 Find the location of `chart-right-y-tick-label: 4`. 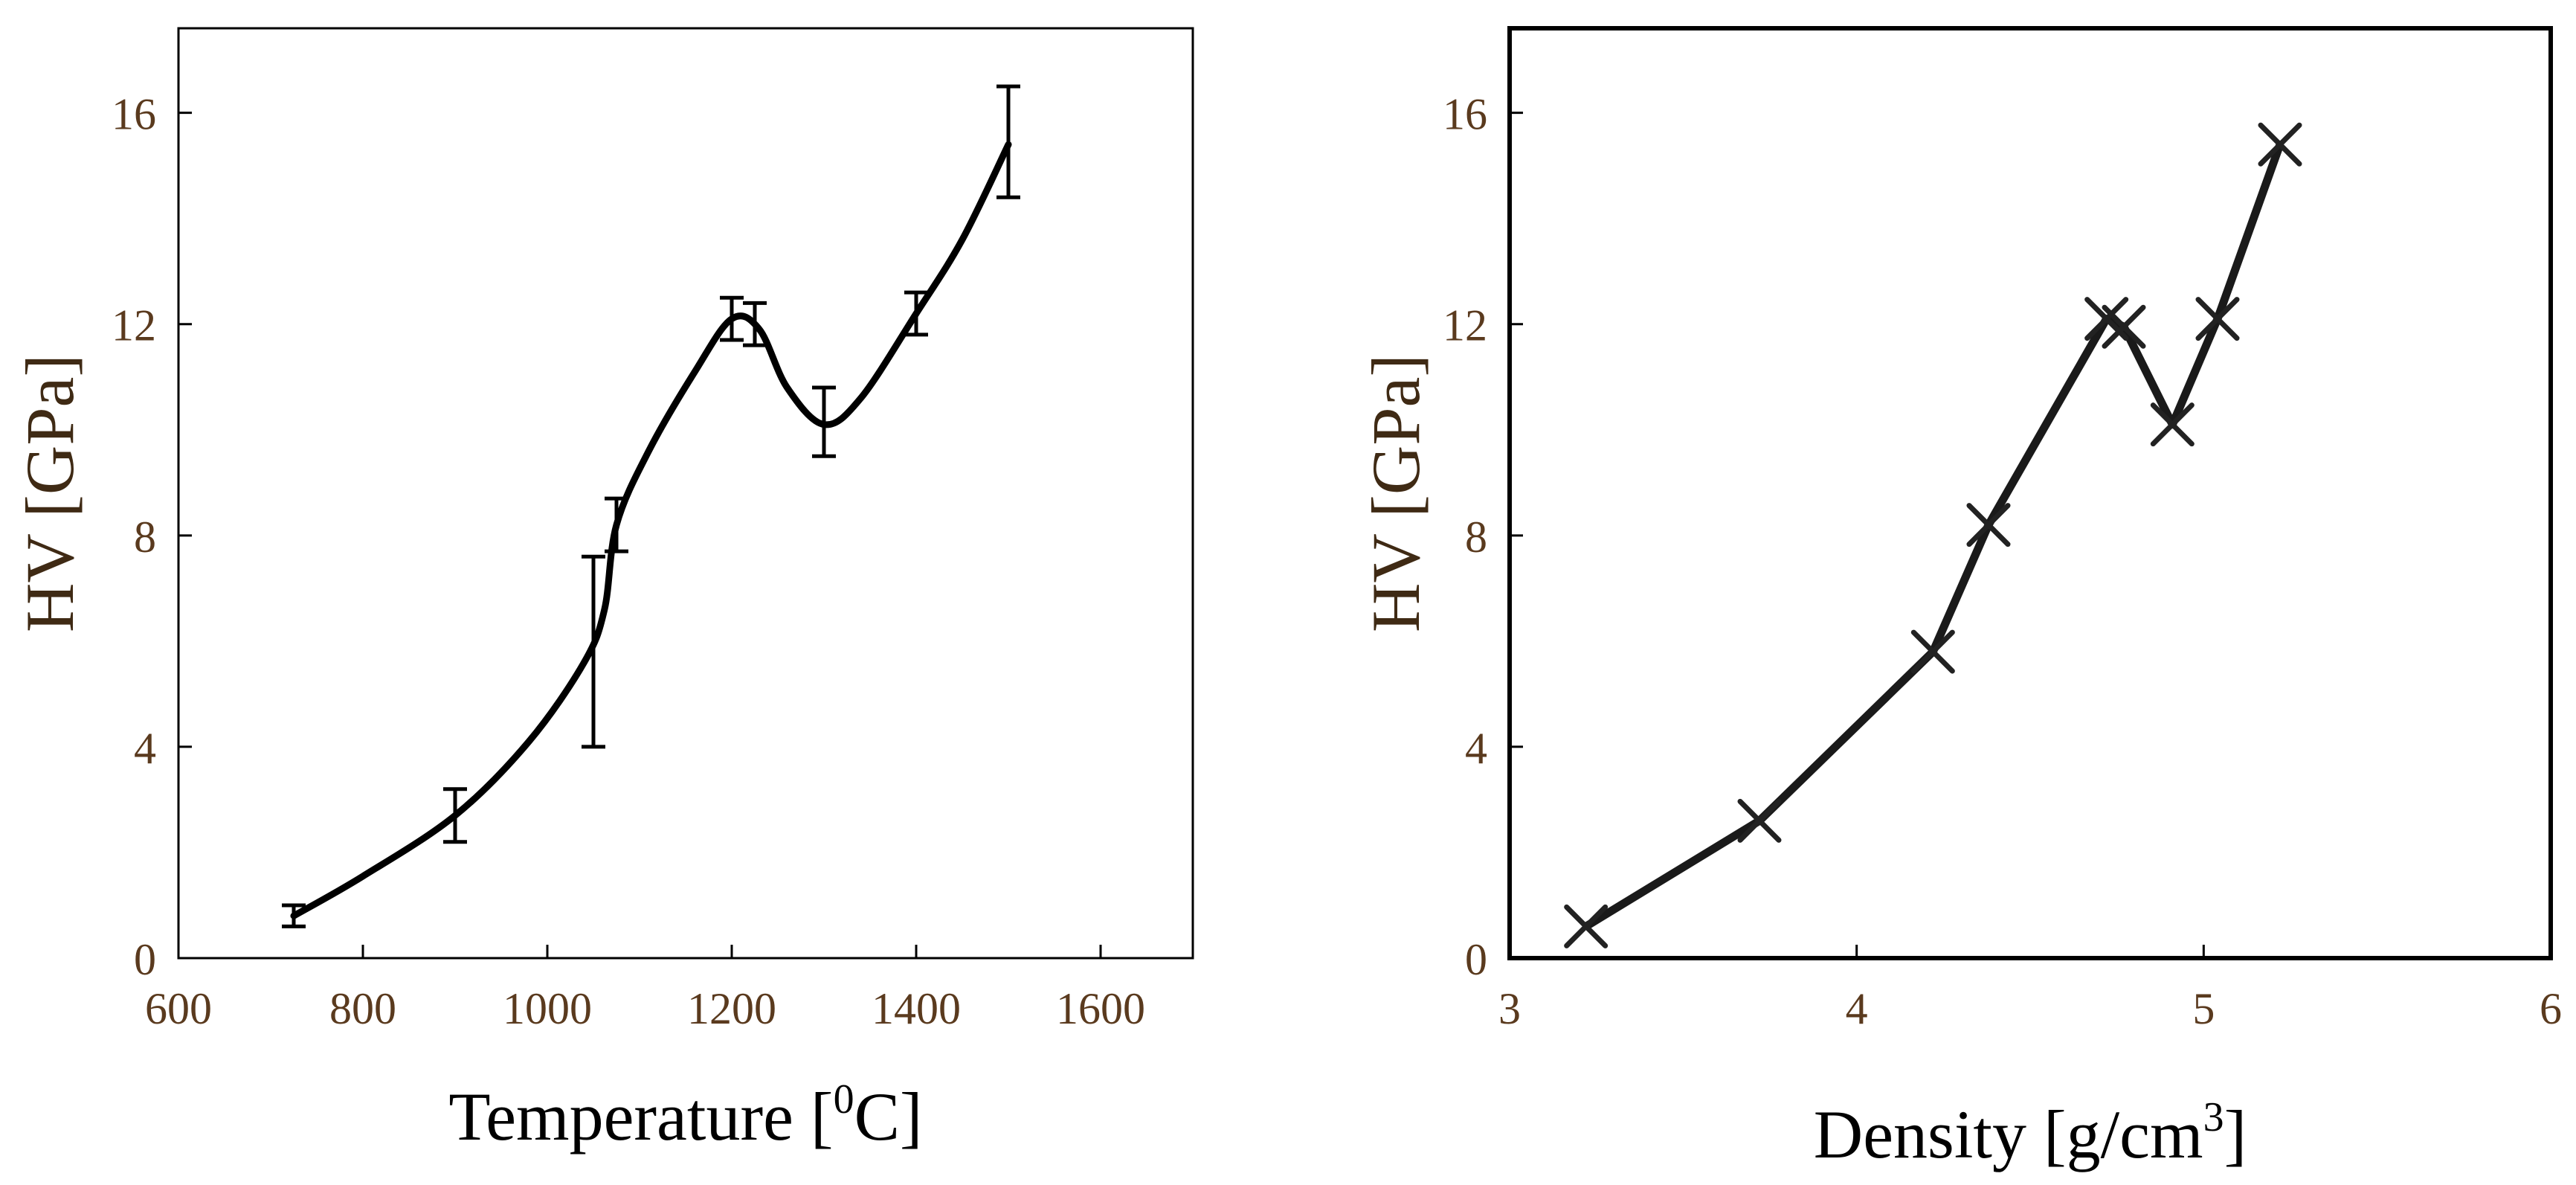

chart-right-y-tick-label: 4 is located at coordinates (1476, 748).